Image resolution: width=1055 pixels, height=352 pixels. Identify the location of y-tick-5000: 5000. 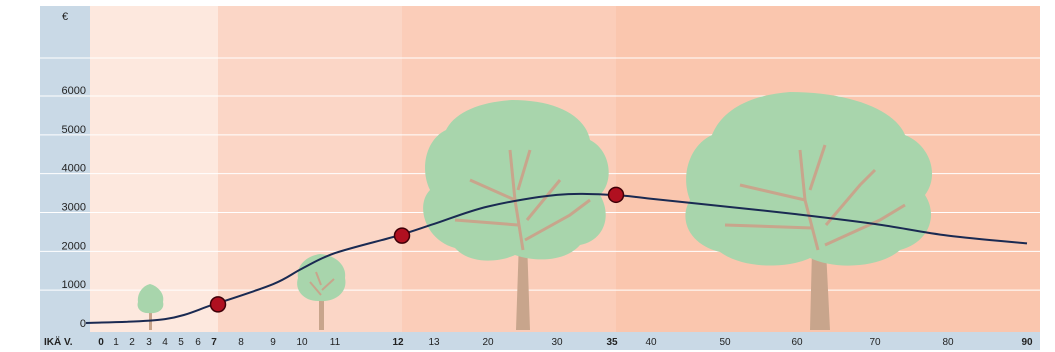
(74, 130).